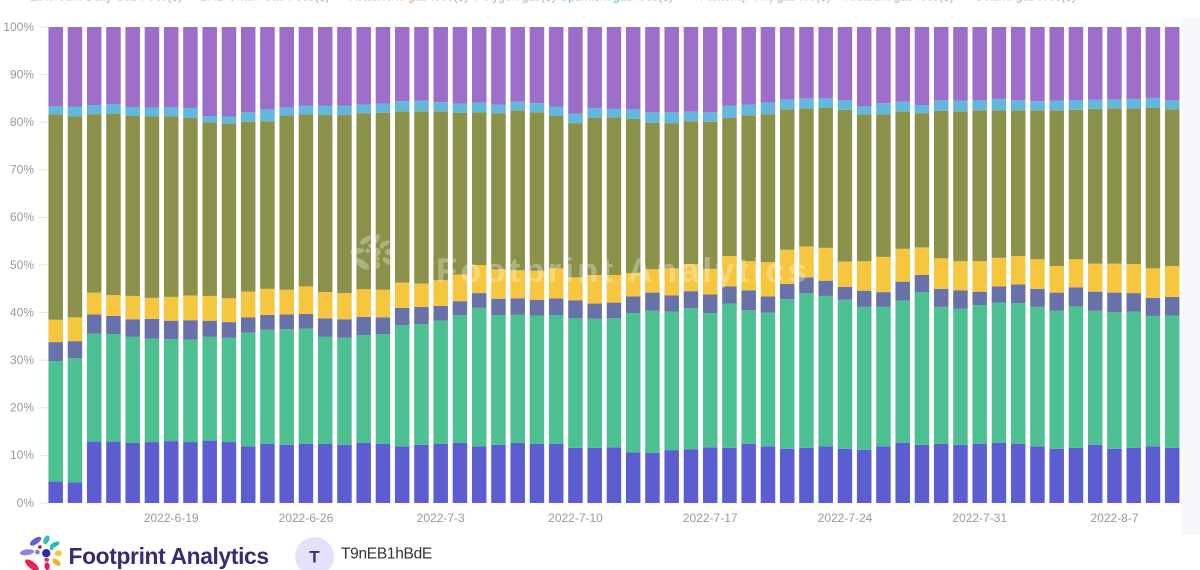 The width and height of the screenshot is (1200, 570). What do you see at coordinates (306, 518) in the screenshot?
I see `svg-text: 2022-6-26` at bounding box center [306, 518].